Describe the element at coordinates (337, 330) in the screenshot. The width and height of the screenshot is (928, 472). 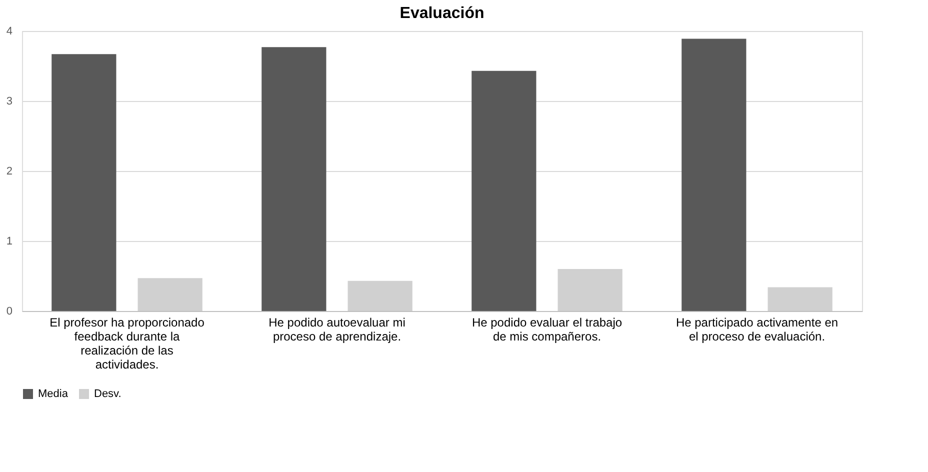
I see `x-tick-label: He podido autoevaluar mi proceso de aprendizaje.` at that location.